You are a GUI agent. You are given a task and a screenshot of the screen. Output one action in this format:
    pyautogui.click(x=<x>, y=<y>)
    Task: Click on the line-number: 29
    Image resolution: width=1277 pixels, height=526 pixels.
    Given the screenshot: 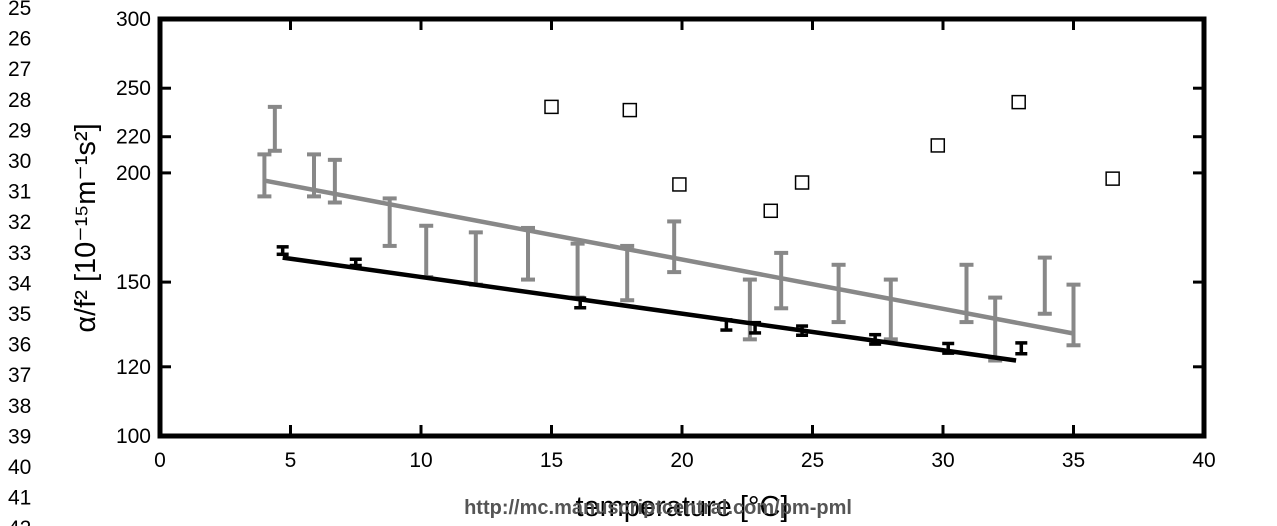 What is the action you would take?
    pyautogui.click(x=19, y=130)
    